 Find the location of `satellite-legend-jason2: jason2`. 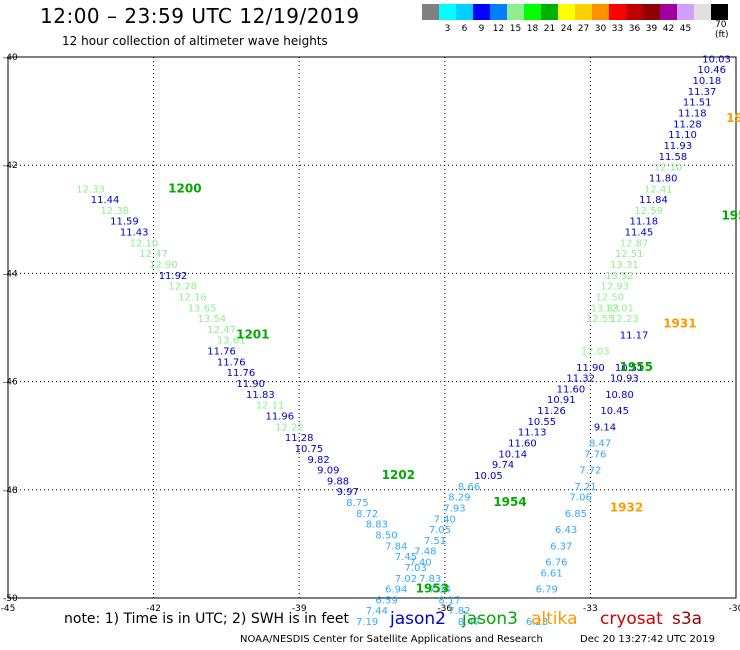

satellite-legend-jason2: jason2 is located at coordinates (418, 619).